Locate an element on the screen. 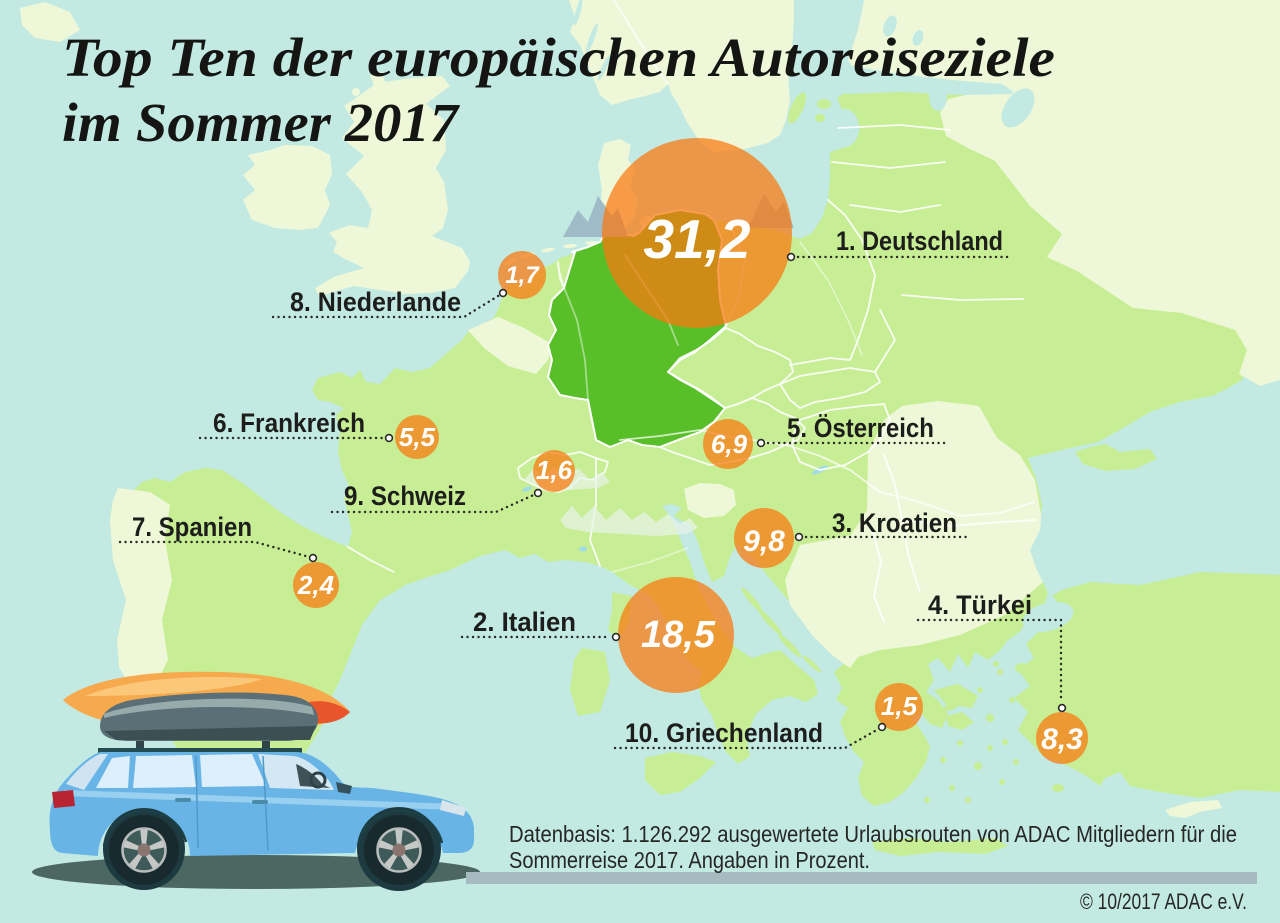  svg-text: 1,6 is located at coordinates (554, 470).